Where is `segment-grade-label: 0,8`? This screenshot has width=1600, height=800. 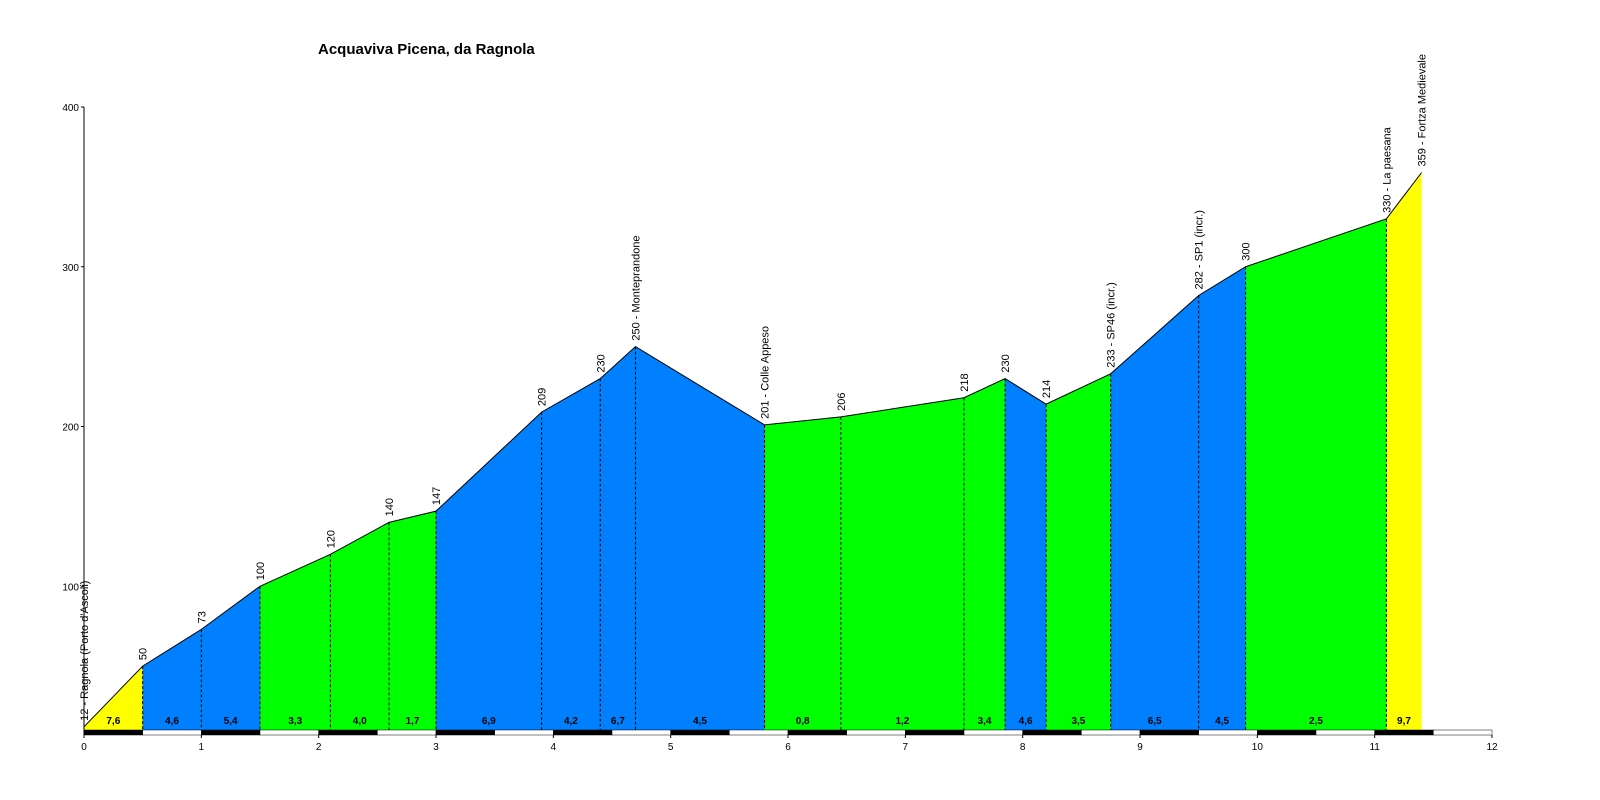
segment-grade-label: 0,8 is located at coordinates (803, 721).